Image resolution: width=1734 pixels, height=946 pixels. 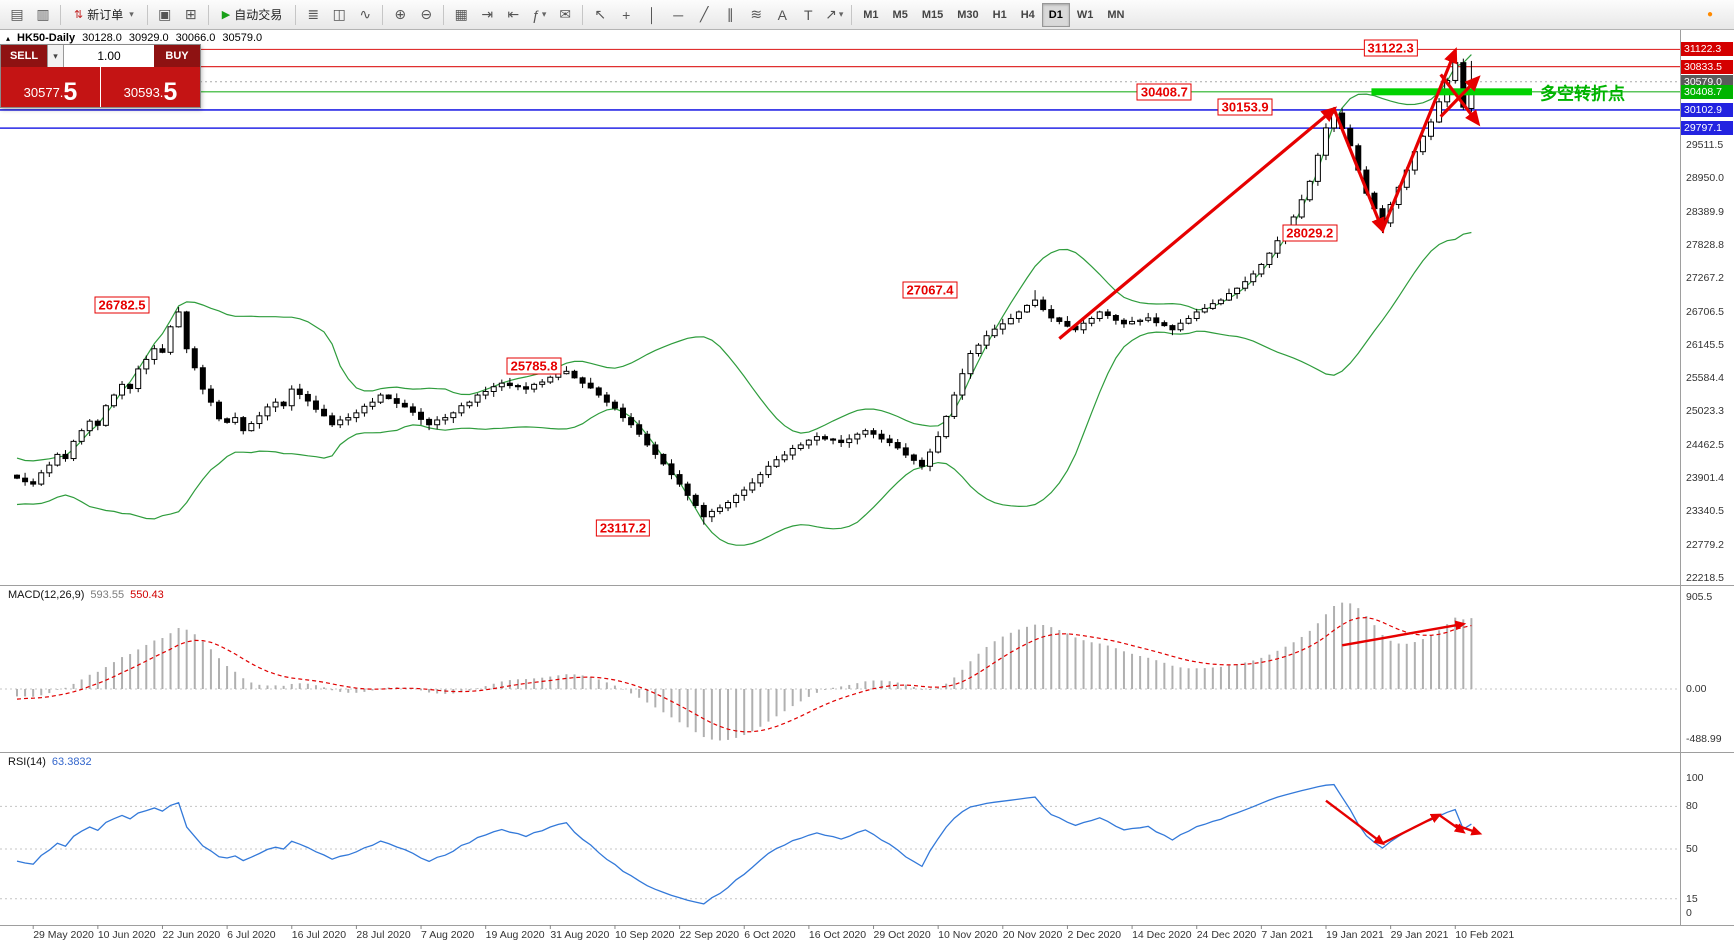 What do you see at coordinates (930, 290) in the screenshot?
I see `price-flag-annotation: 27067.4` at bounding box center [930, 290].